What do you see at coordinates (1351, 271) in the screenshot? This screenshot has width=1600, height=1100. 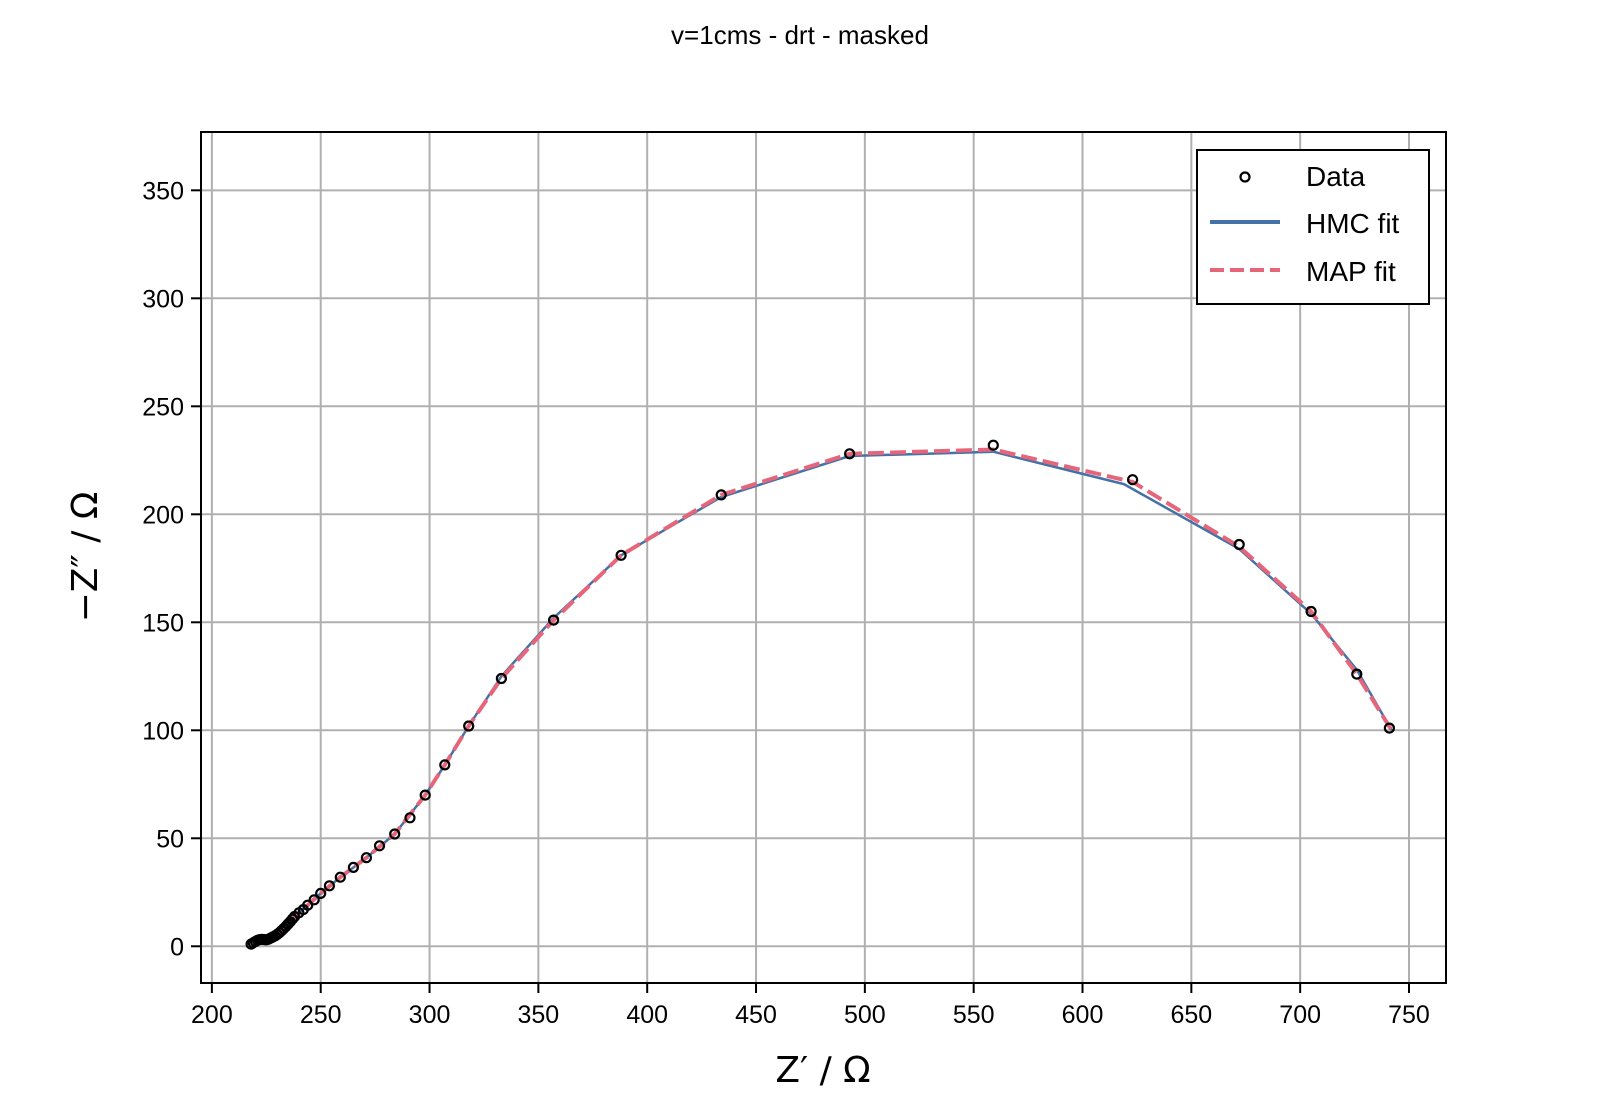 I see `legend-label-map: MAP fit` at bounding box center [1351, 271].